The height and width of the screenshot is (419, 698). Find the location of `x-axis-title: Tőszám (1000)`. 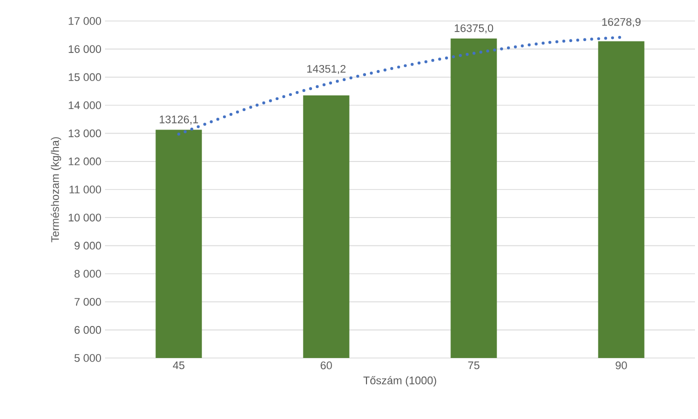

x-axis-title: Tőszám (1000) is located at coordinates (399, 381).